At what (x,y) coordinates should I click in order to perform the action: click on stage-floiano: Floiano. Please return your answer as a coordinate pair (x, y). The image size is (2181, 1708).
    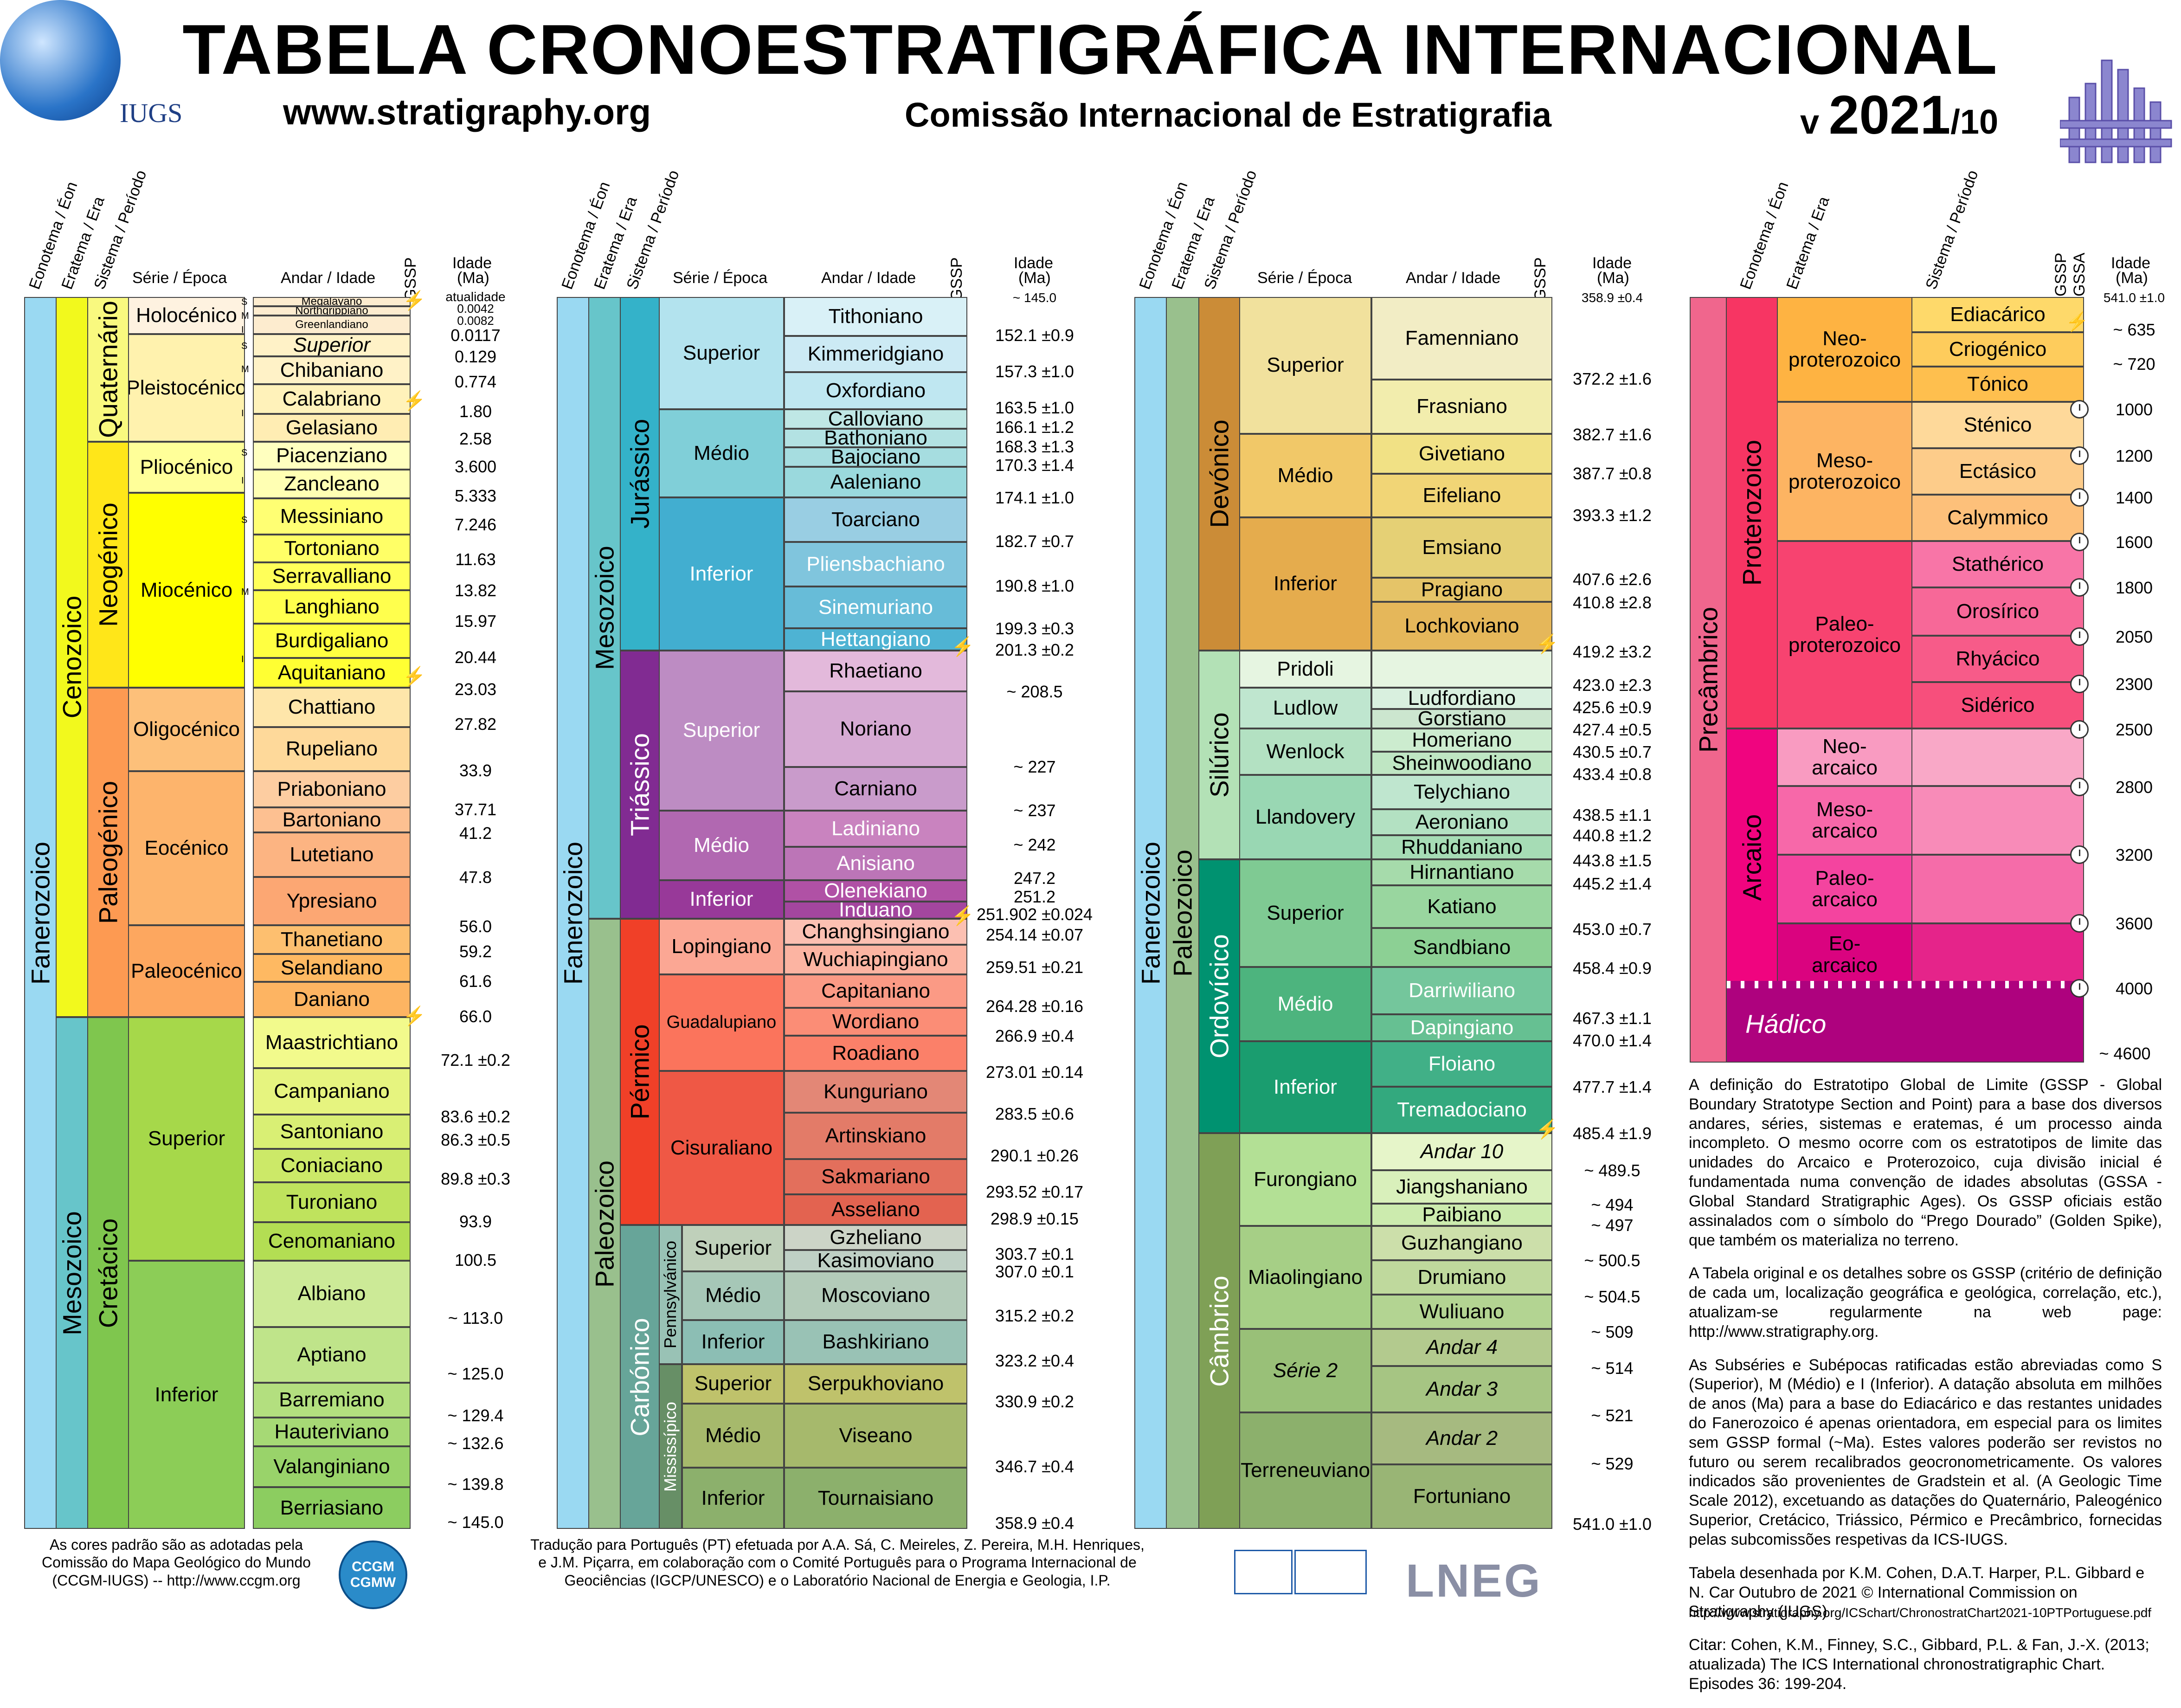
    Looking at the image, I should click on (1461, 1064).